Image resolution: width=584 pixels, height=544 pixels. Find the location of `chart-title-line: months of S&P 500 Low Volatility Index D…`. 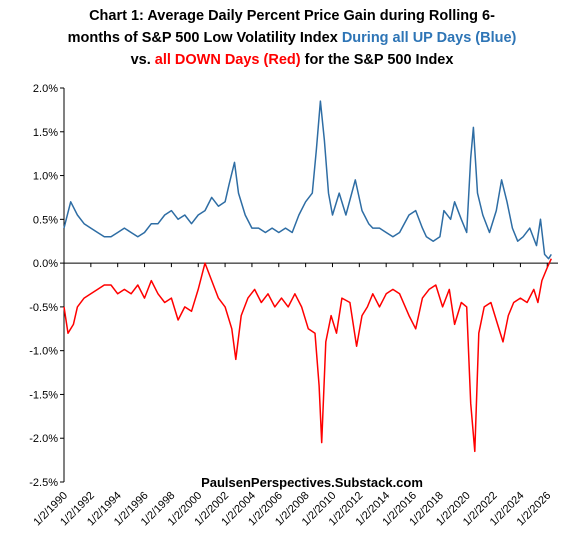

chart-title-line: months of S&P 500 Low Volatility Index D… is located at coordinates (292, 38).